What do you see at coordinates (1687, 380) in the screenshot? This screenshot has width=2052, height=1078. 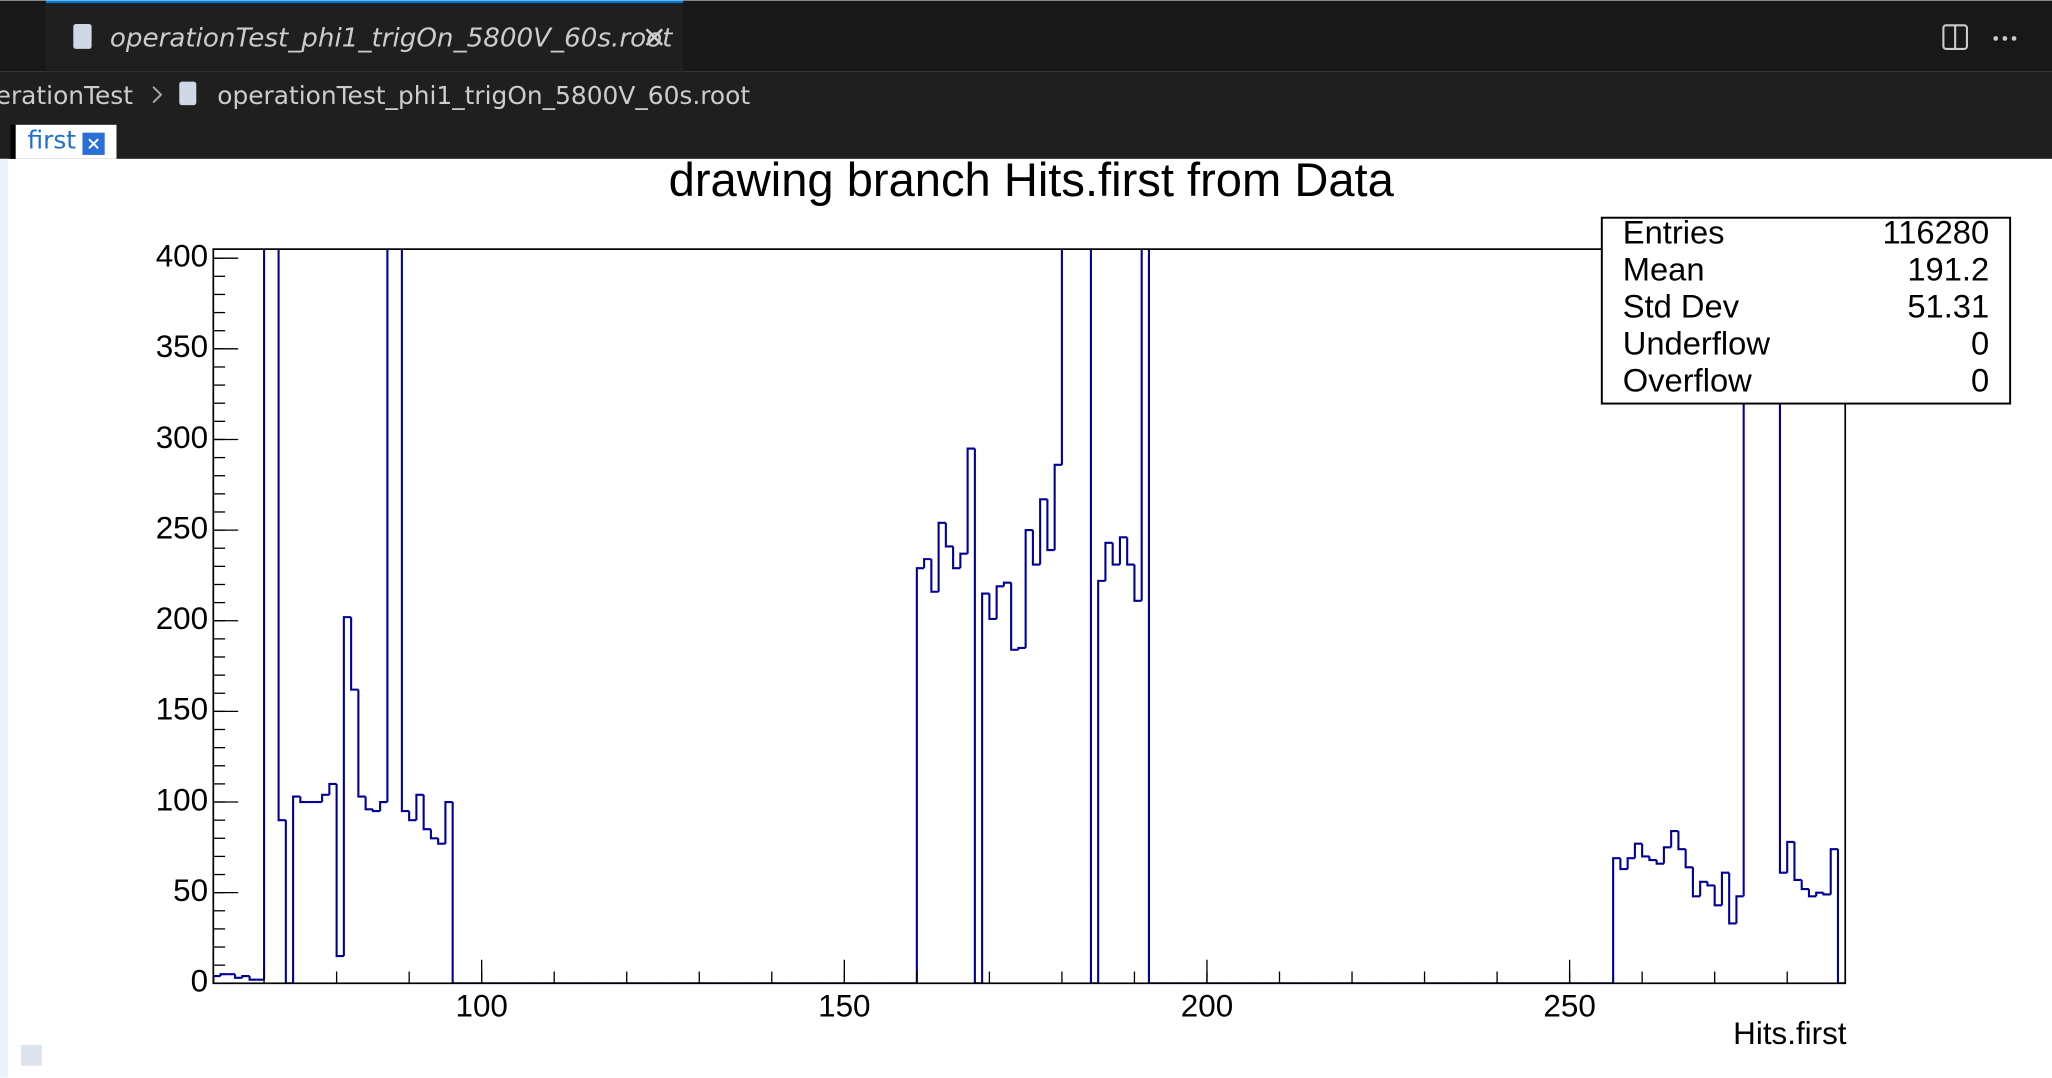 I see `stats-label: Overflow` at bounding box center [1687, 380].